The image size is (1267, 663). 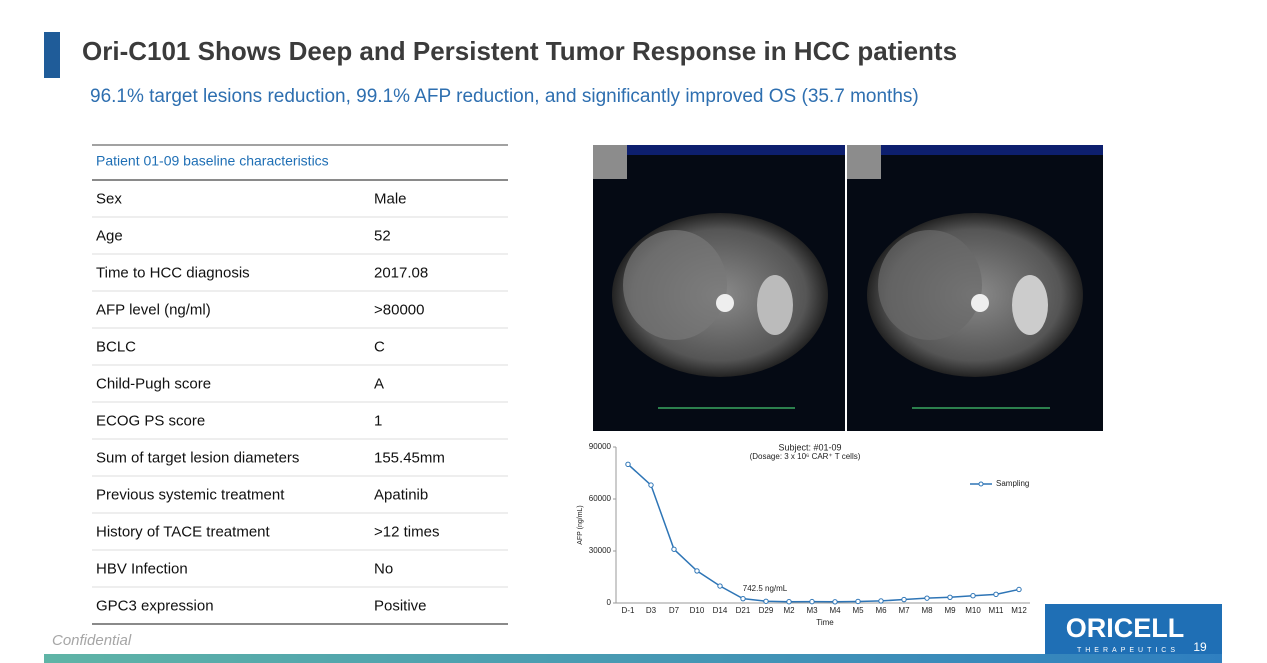 What do you see at coordinates (183, 531) in the screenshot?
I see `row-label: History of TACE treatment` at bounding box center [183, 531].